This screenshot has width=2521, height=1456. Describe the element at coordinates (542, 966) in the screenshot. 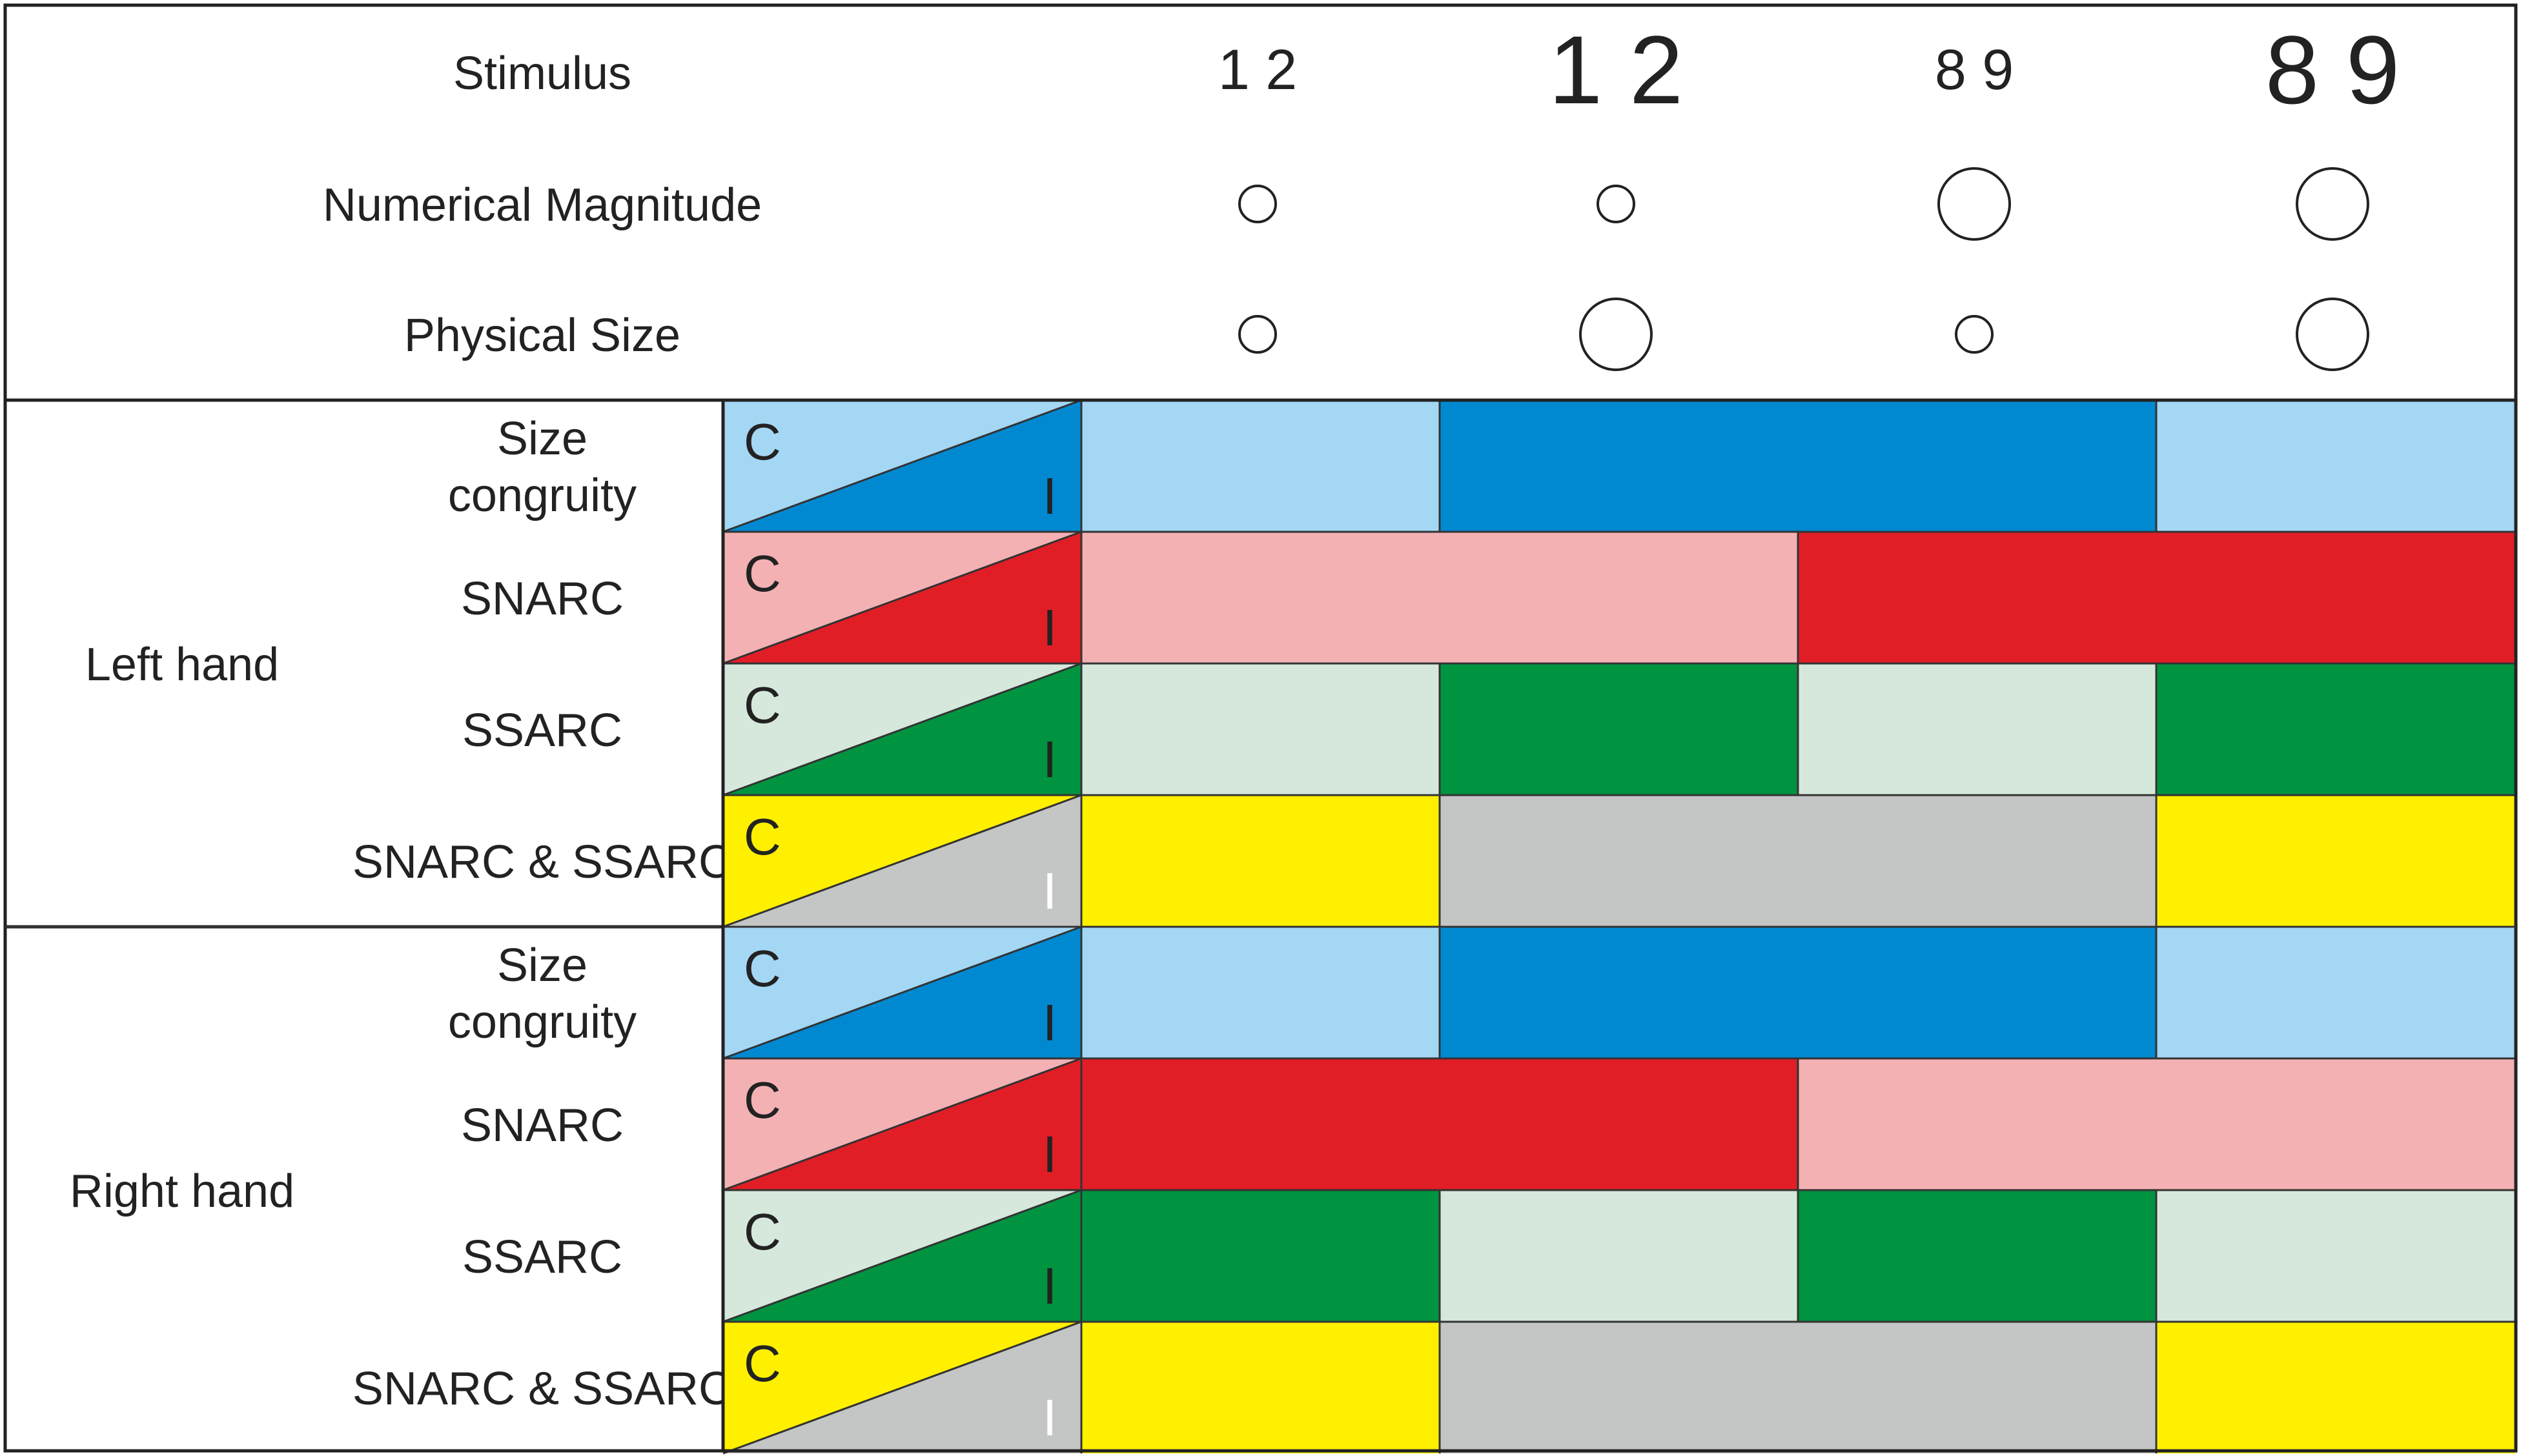

I see `effect-label-size-1-line0: Size` at that location.